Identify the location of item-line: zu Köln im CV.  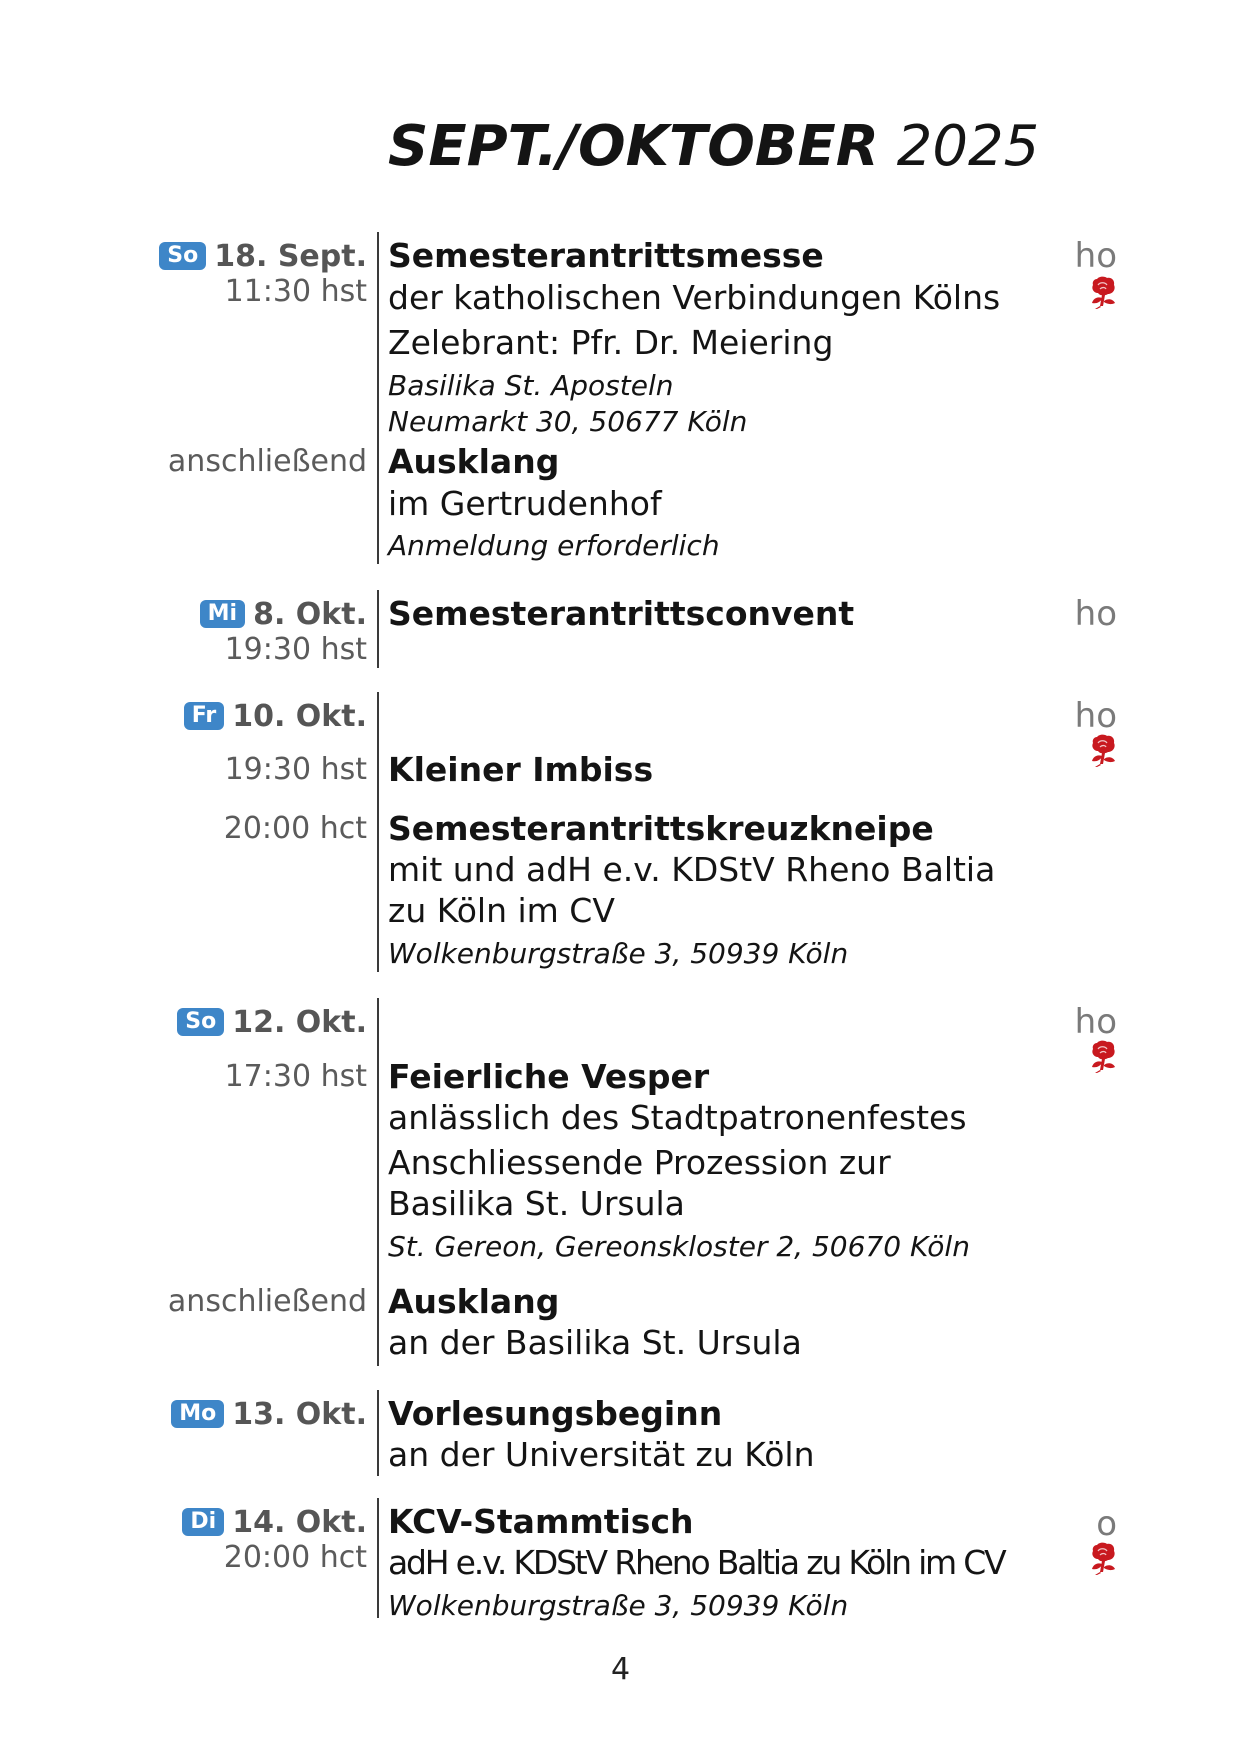
(501, 910).